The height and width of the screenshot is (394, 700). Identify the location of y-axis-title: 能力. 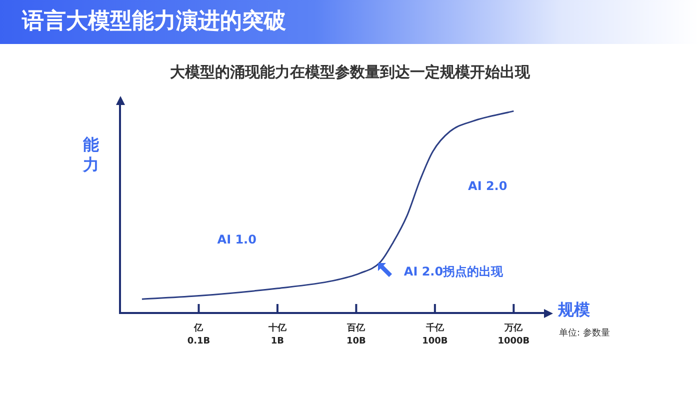
(91, 155).